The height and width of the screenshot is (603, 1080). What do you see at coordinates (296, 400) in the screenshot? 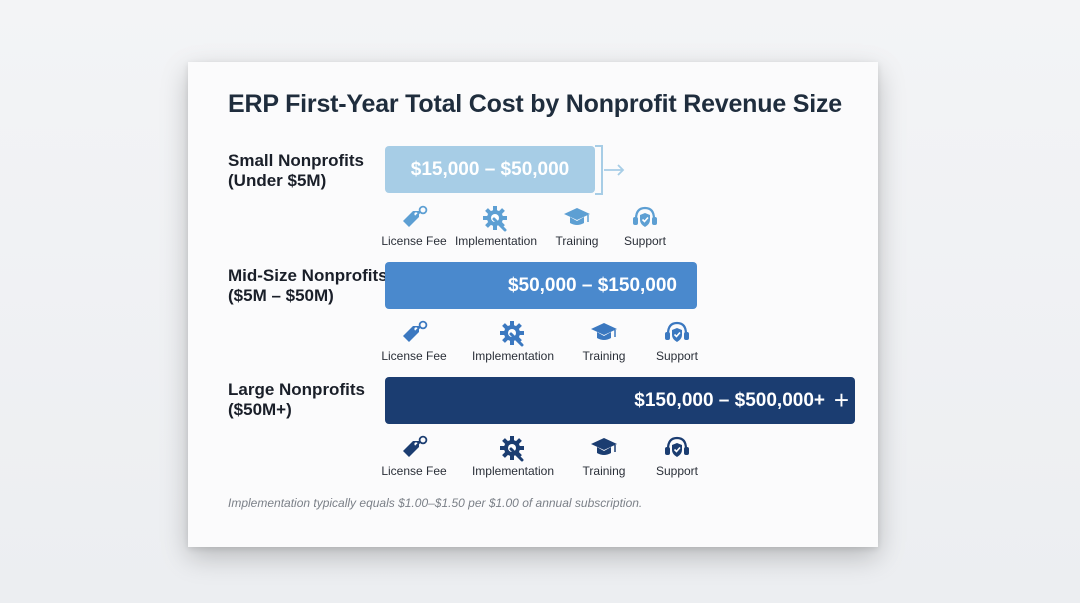
I see `tier-label: Large Nonprofits ($50M+)` at bounding box center [296, 400].